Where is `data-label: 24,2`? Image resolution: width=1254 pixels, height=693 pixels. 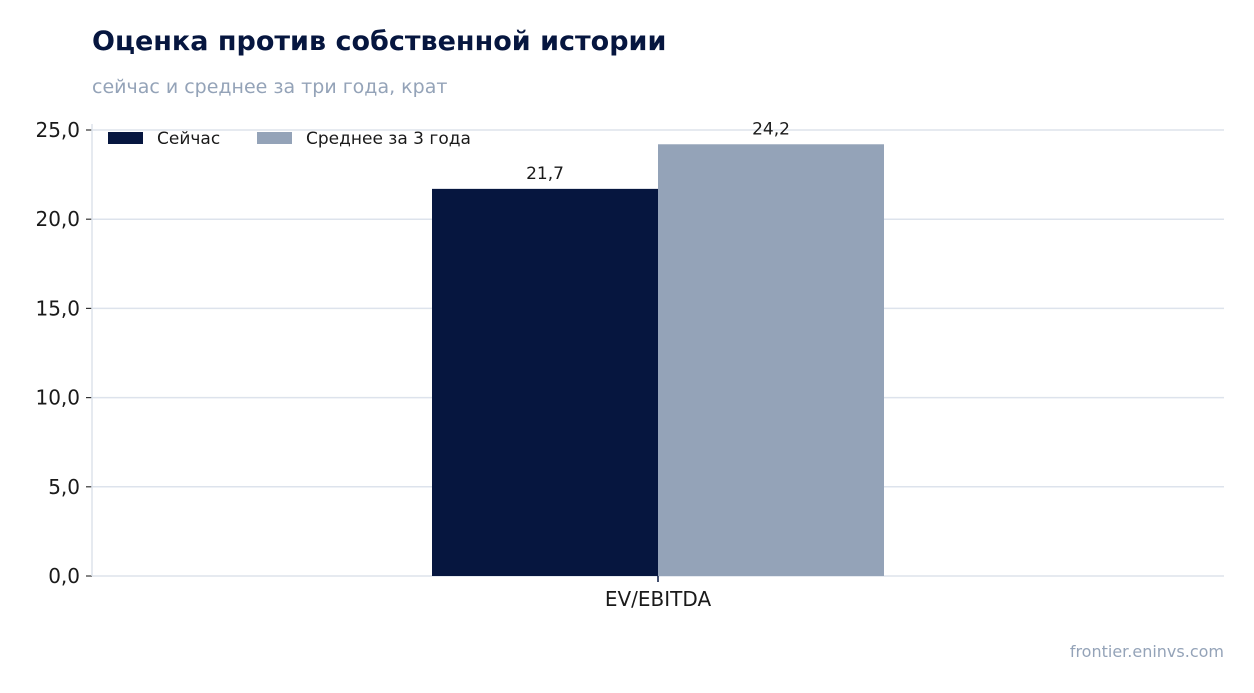
data-label: 24,2 is located at coordinates (771, 129).